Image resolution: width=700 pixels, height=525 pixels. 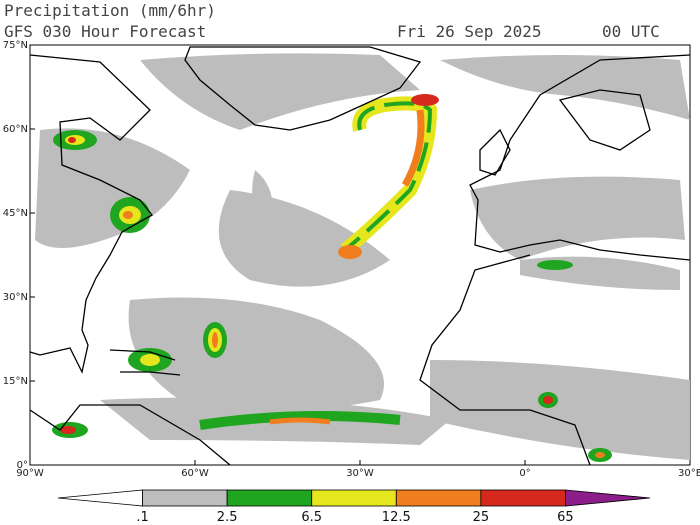 What do you see at coordinates (469, 31) in the screenshot?
I see `valid-date: Fri 26 Sep 2025` at bounding box center [469, 31].